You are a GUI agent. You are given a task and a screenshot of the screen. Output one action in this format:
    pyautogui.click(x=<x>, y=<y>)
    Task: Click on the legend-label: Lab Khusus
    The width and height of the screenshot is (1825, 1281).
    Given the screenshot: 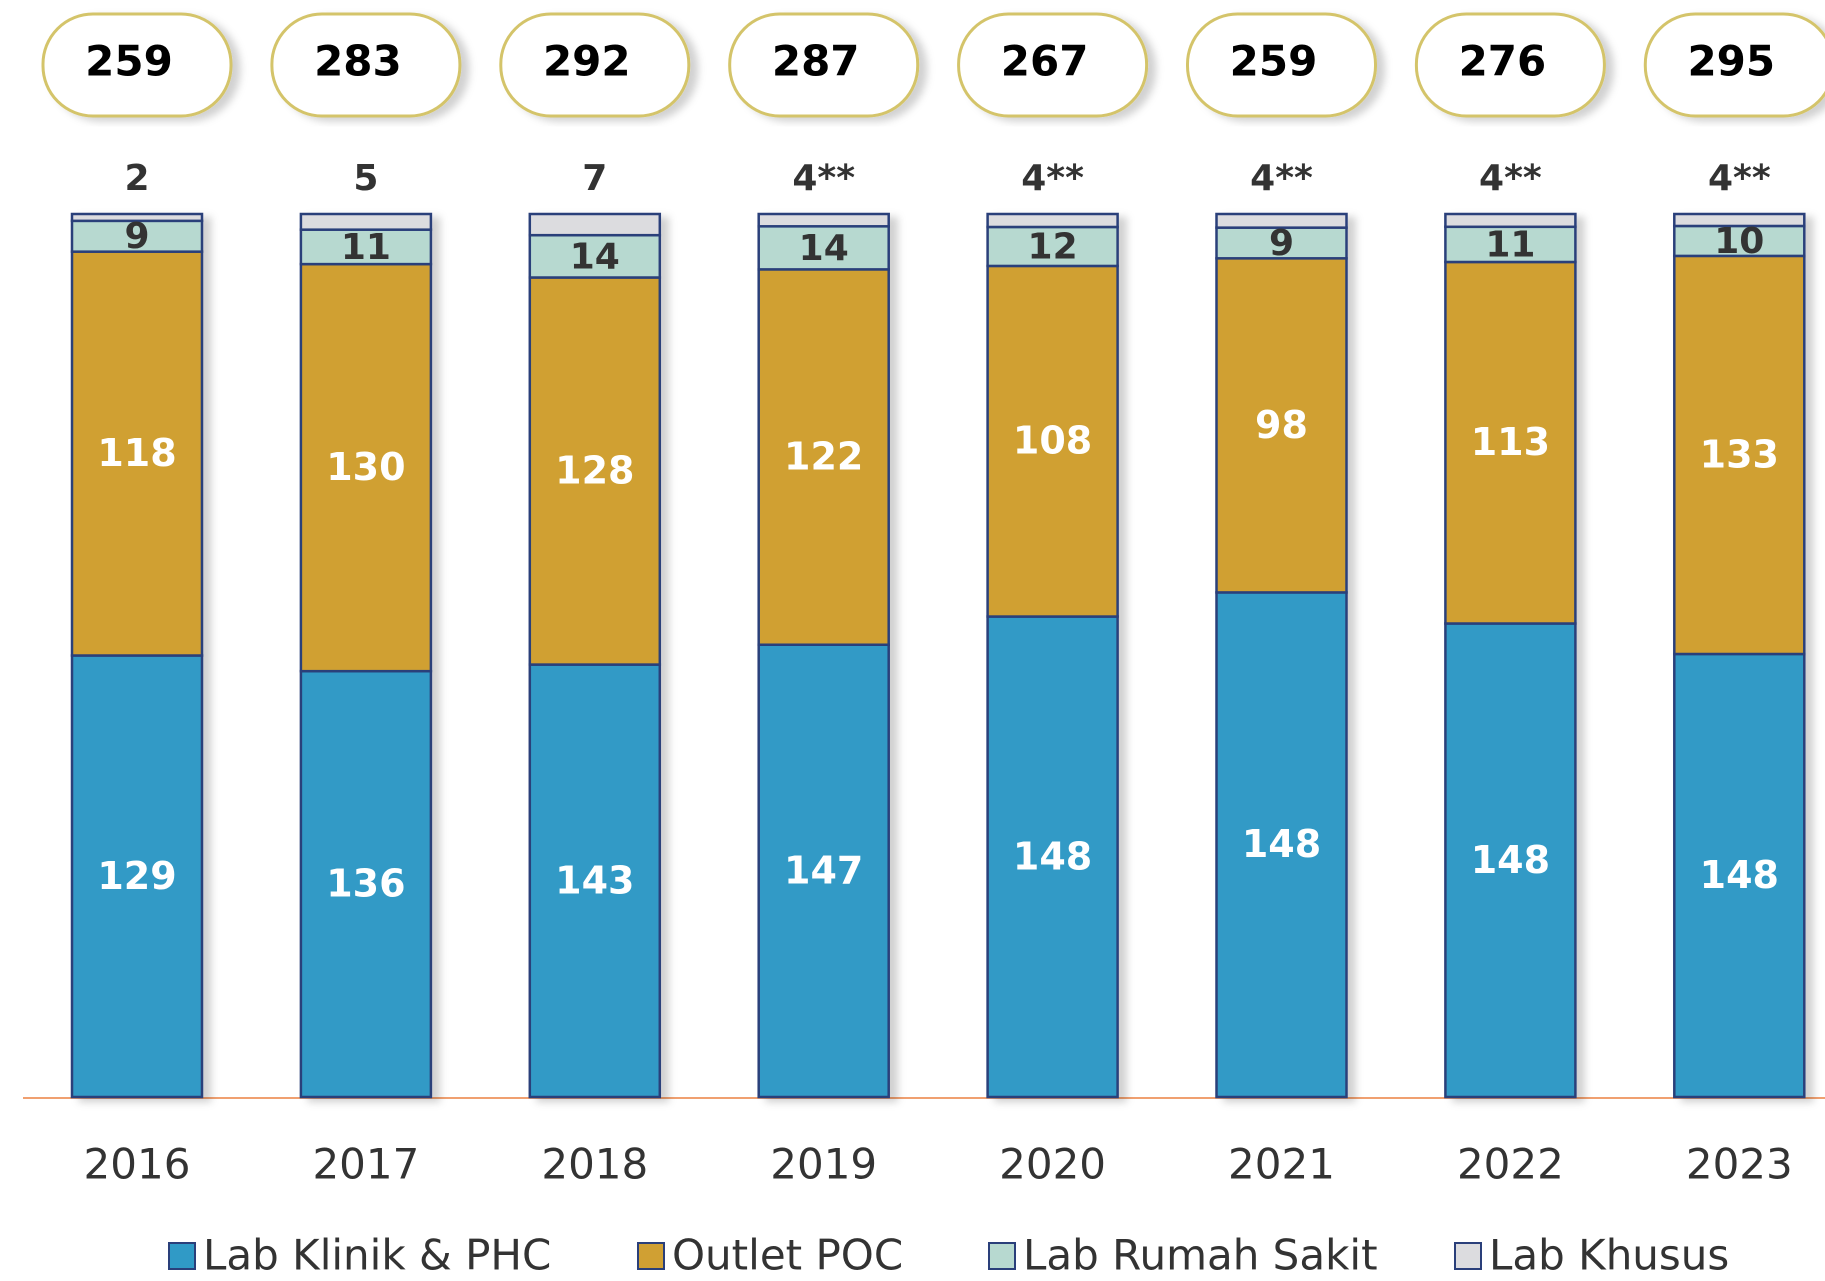 What is the action you would take?
    pyautogui.click(x=1609, y=1255)
    